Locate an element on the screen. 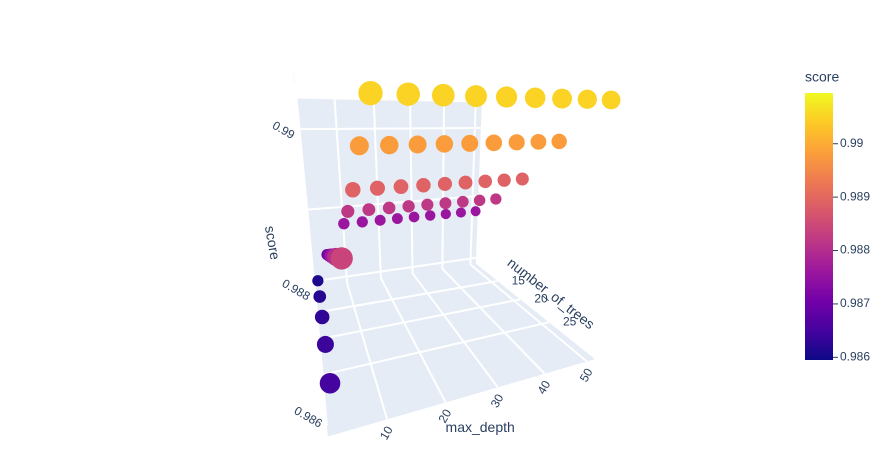 This screenshot has height=455, width=890. x-tick-label: 30 is located at coordinates (497, 400).